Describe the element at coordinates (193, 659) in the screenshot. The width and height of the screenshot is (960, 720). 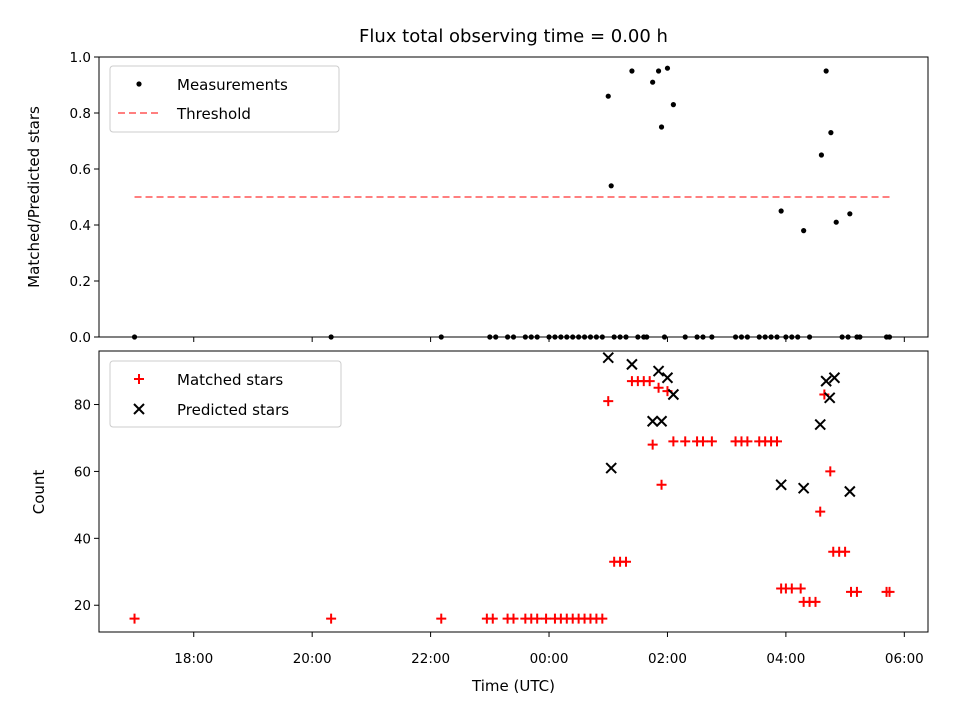
I see `x-tick-label: 18:00` at that location.